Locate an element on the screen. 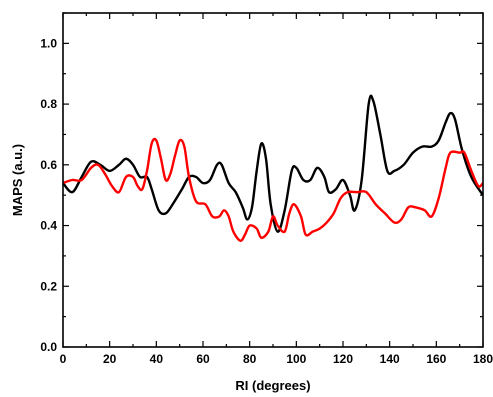 Image resolution: width=493 pixels, height=397 pixels. x-tick-label: 180 is located at coordinates (483, 359).